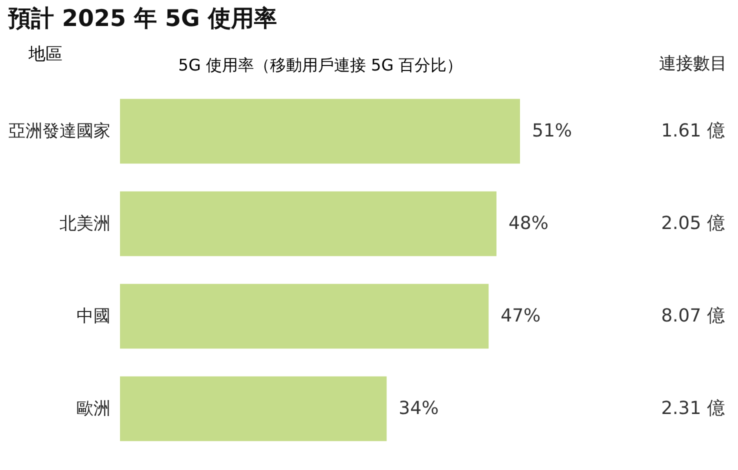 The height and width of the screenshot is (470, 738). What do you see at coordinates (320, 65) in the screenshot?
I see `x-axis-title: 5G 使用率（移動用戶連接 5G 百分比）` at bounding box center [320, 65].